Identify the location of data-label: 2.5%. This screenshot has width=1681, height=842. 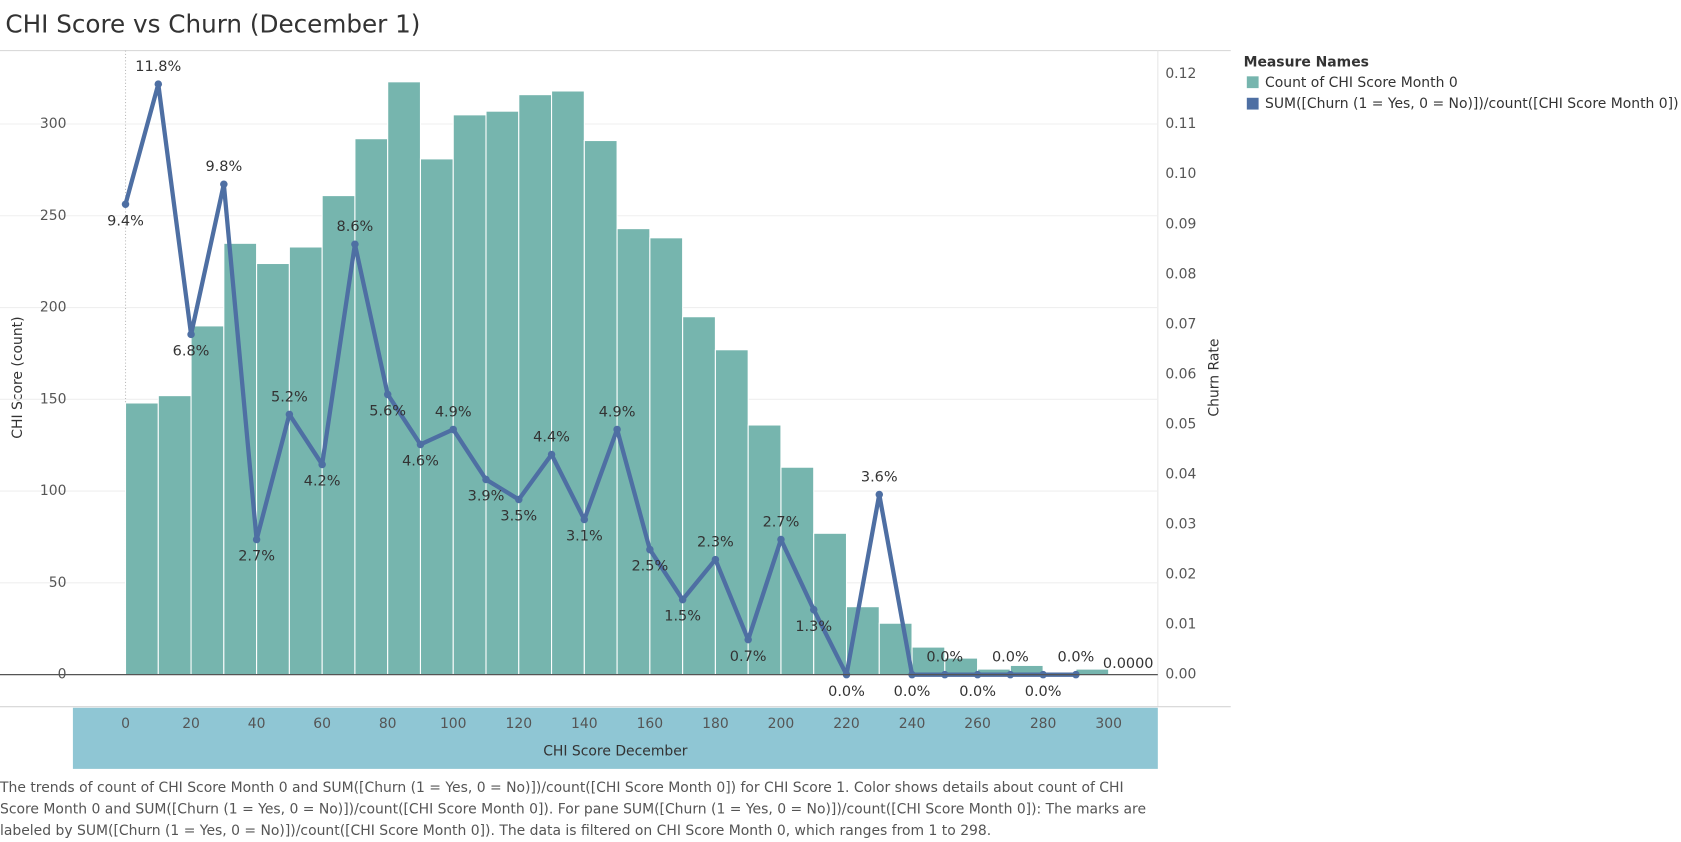
(649, 567).